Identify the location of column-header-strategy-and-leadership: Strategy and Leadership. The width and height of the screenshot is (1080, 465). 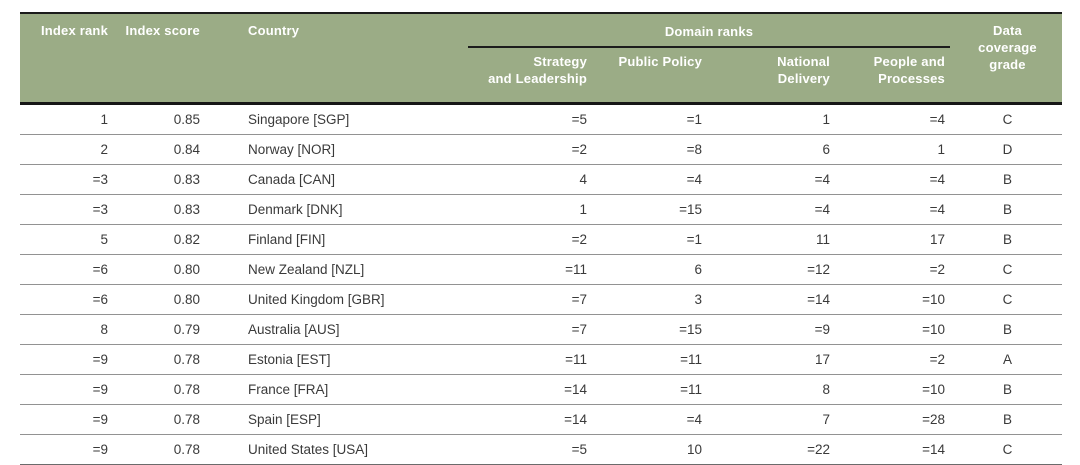
(525, 76).